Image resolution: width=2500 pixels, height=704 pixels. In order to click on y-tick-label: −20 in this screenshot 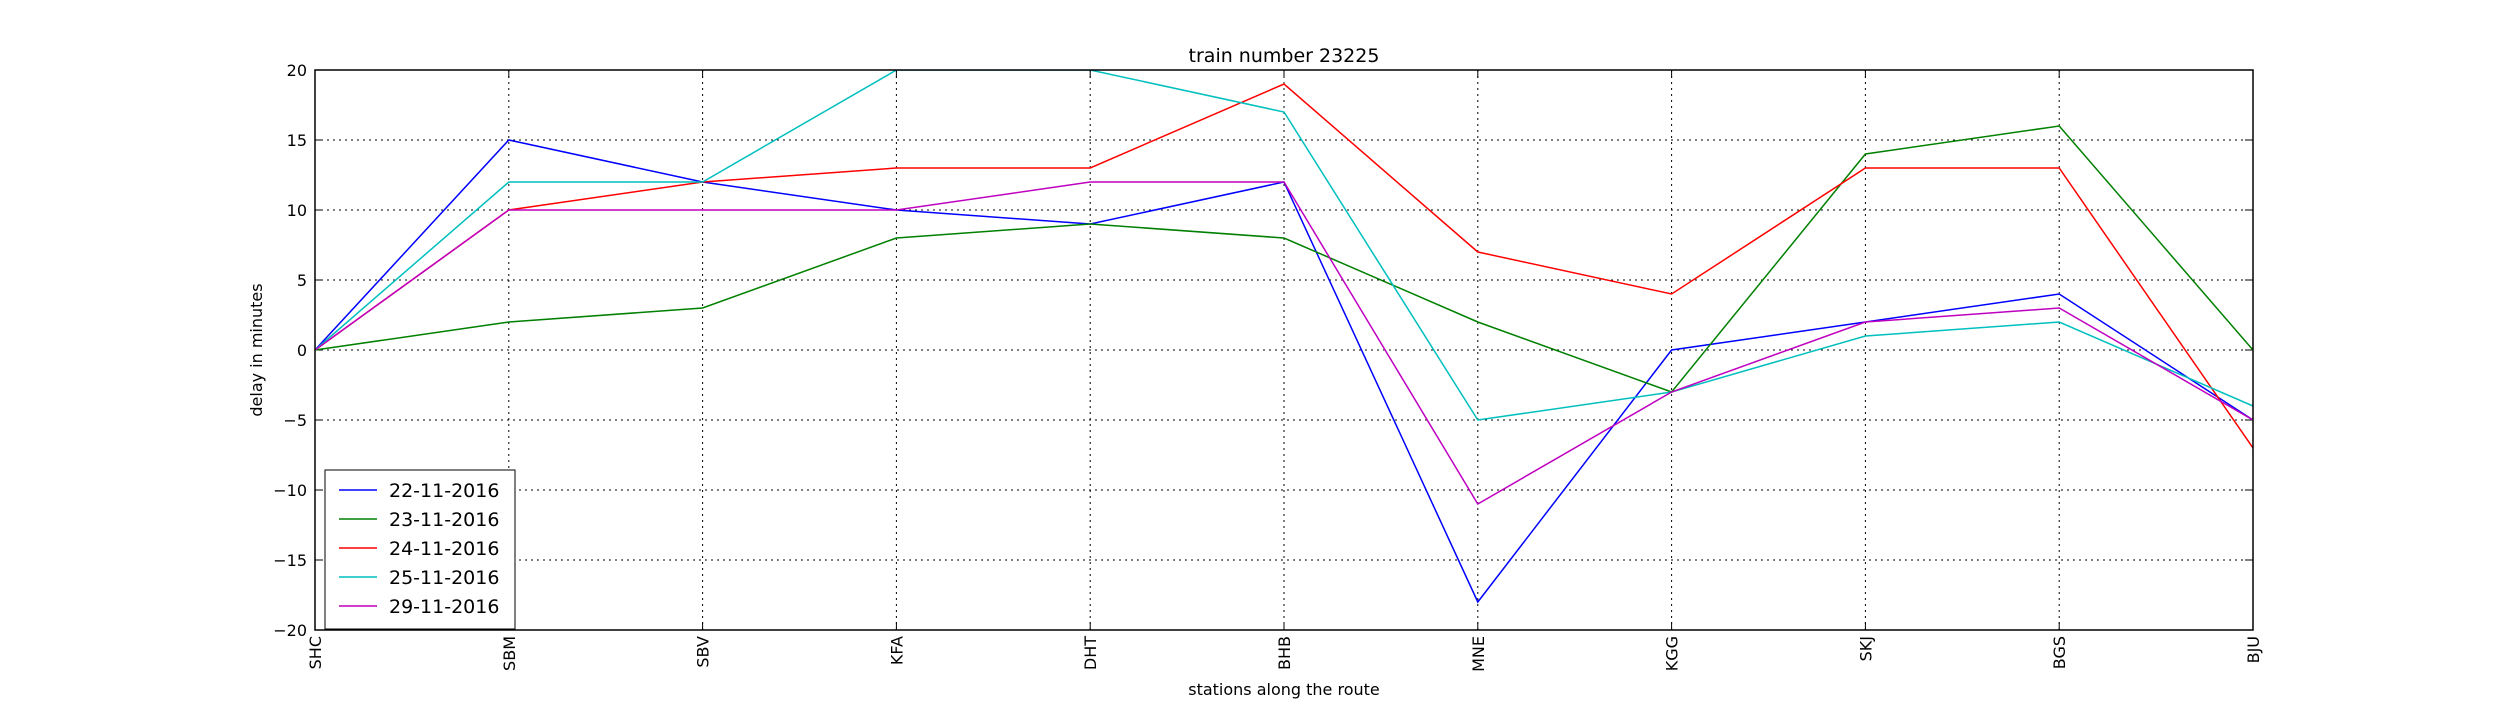, I will do `click(290, 630)`.